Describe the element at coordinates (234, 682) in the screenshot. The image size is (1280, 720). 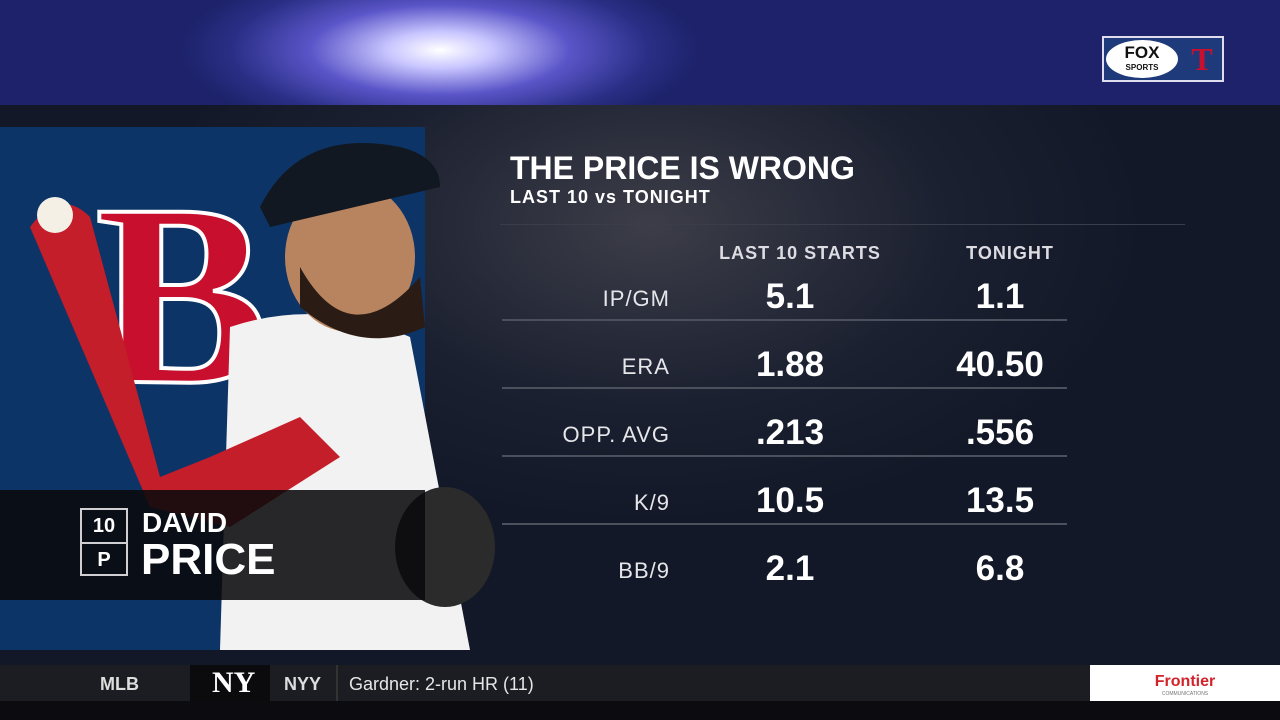
I see `ny-logo: NY` at that location.